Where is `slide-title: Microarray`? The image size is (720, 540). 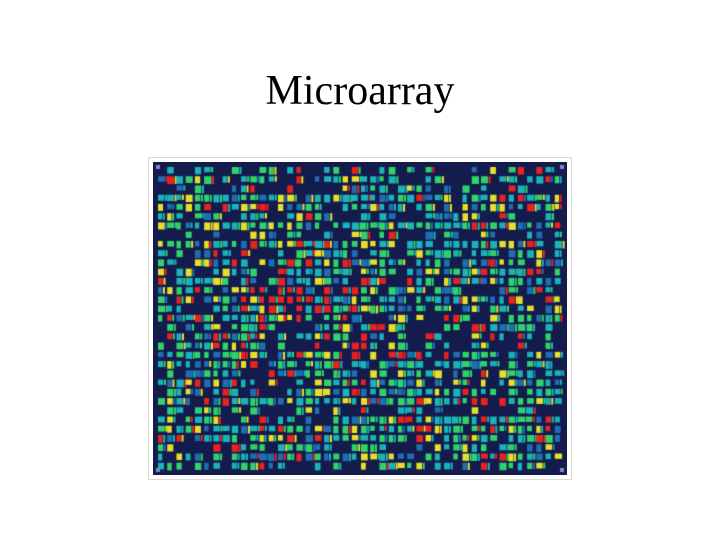 slide-title: Microarray is located at coordinates (360, 91).